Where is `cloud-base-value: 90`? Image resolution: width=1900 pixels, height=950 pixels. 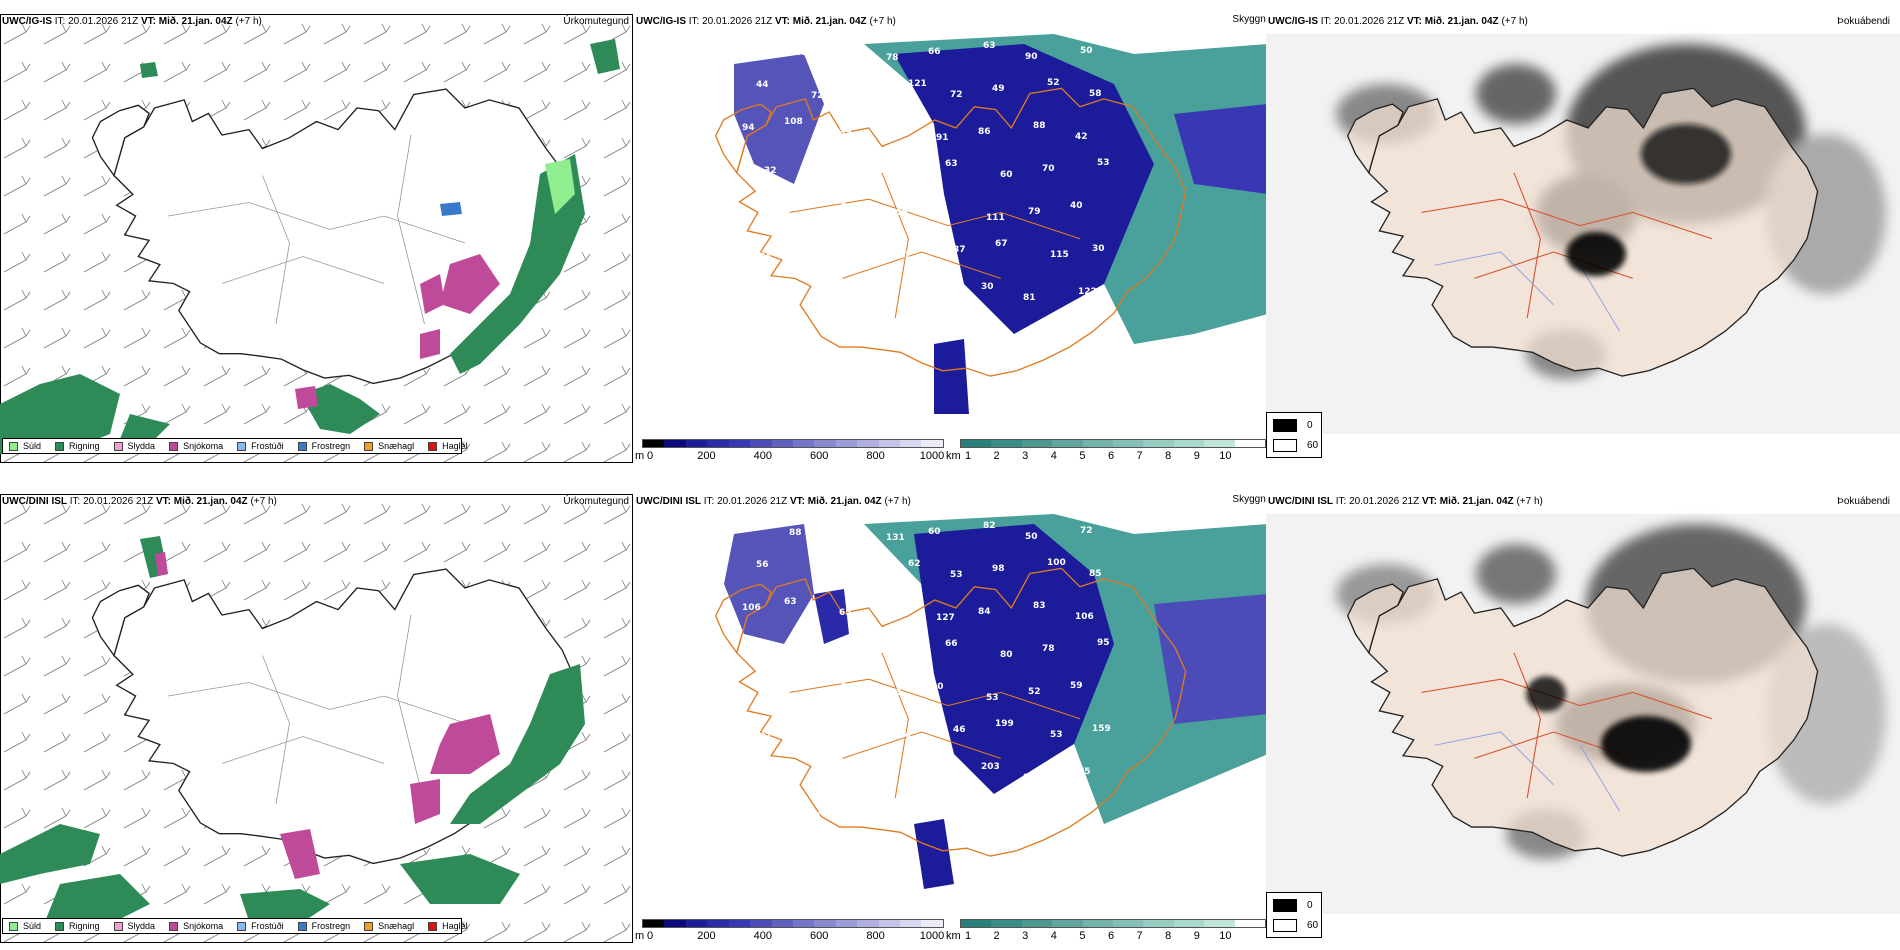 cloud-base-value: 90 is located at coordinates (1031, 57).